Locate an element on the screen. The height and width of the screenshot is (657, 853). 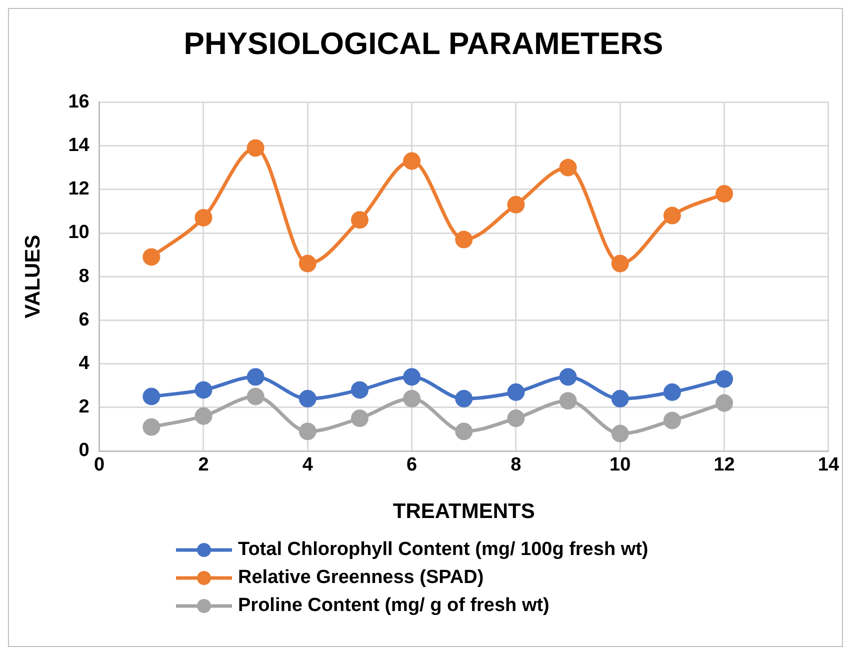
x-tick-label: 6 is located at coordinates (412, 465).